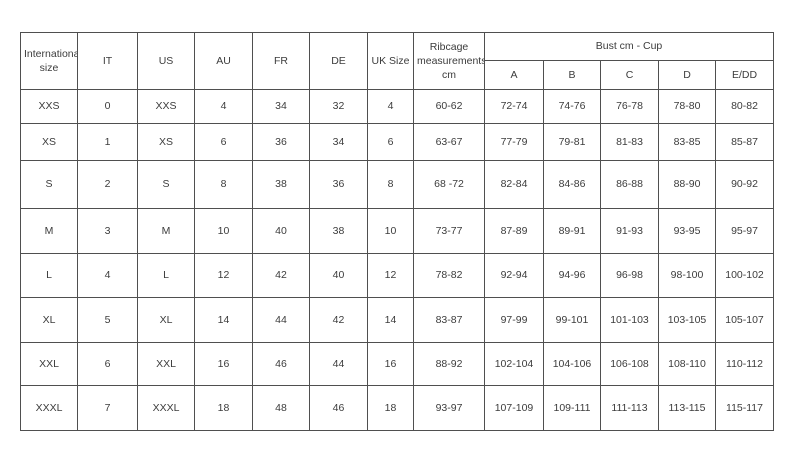 The image size is (792, 468). I want to click on table-cell: 2, so click(107, 184).